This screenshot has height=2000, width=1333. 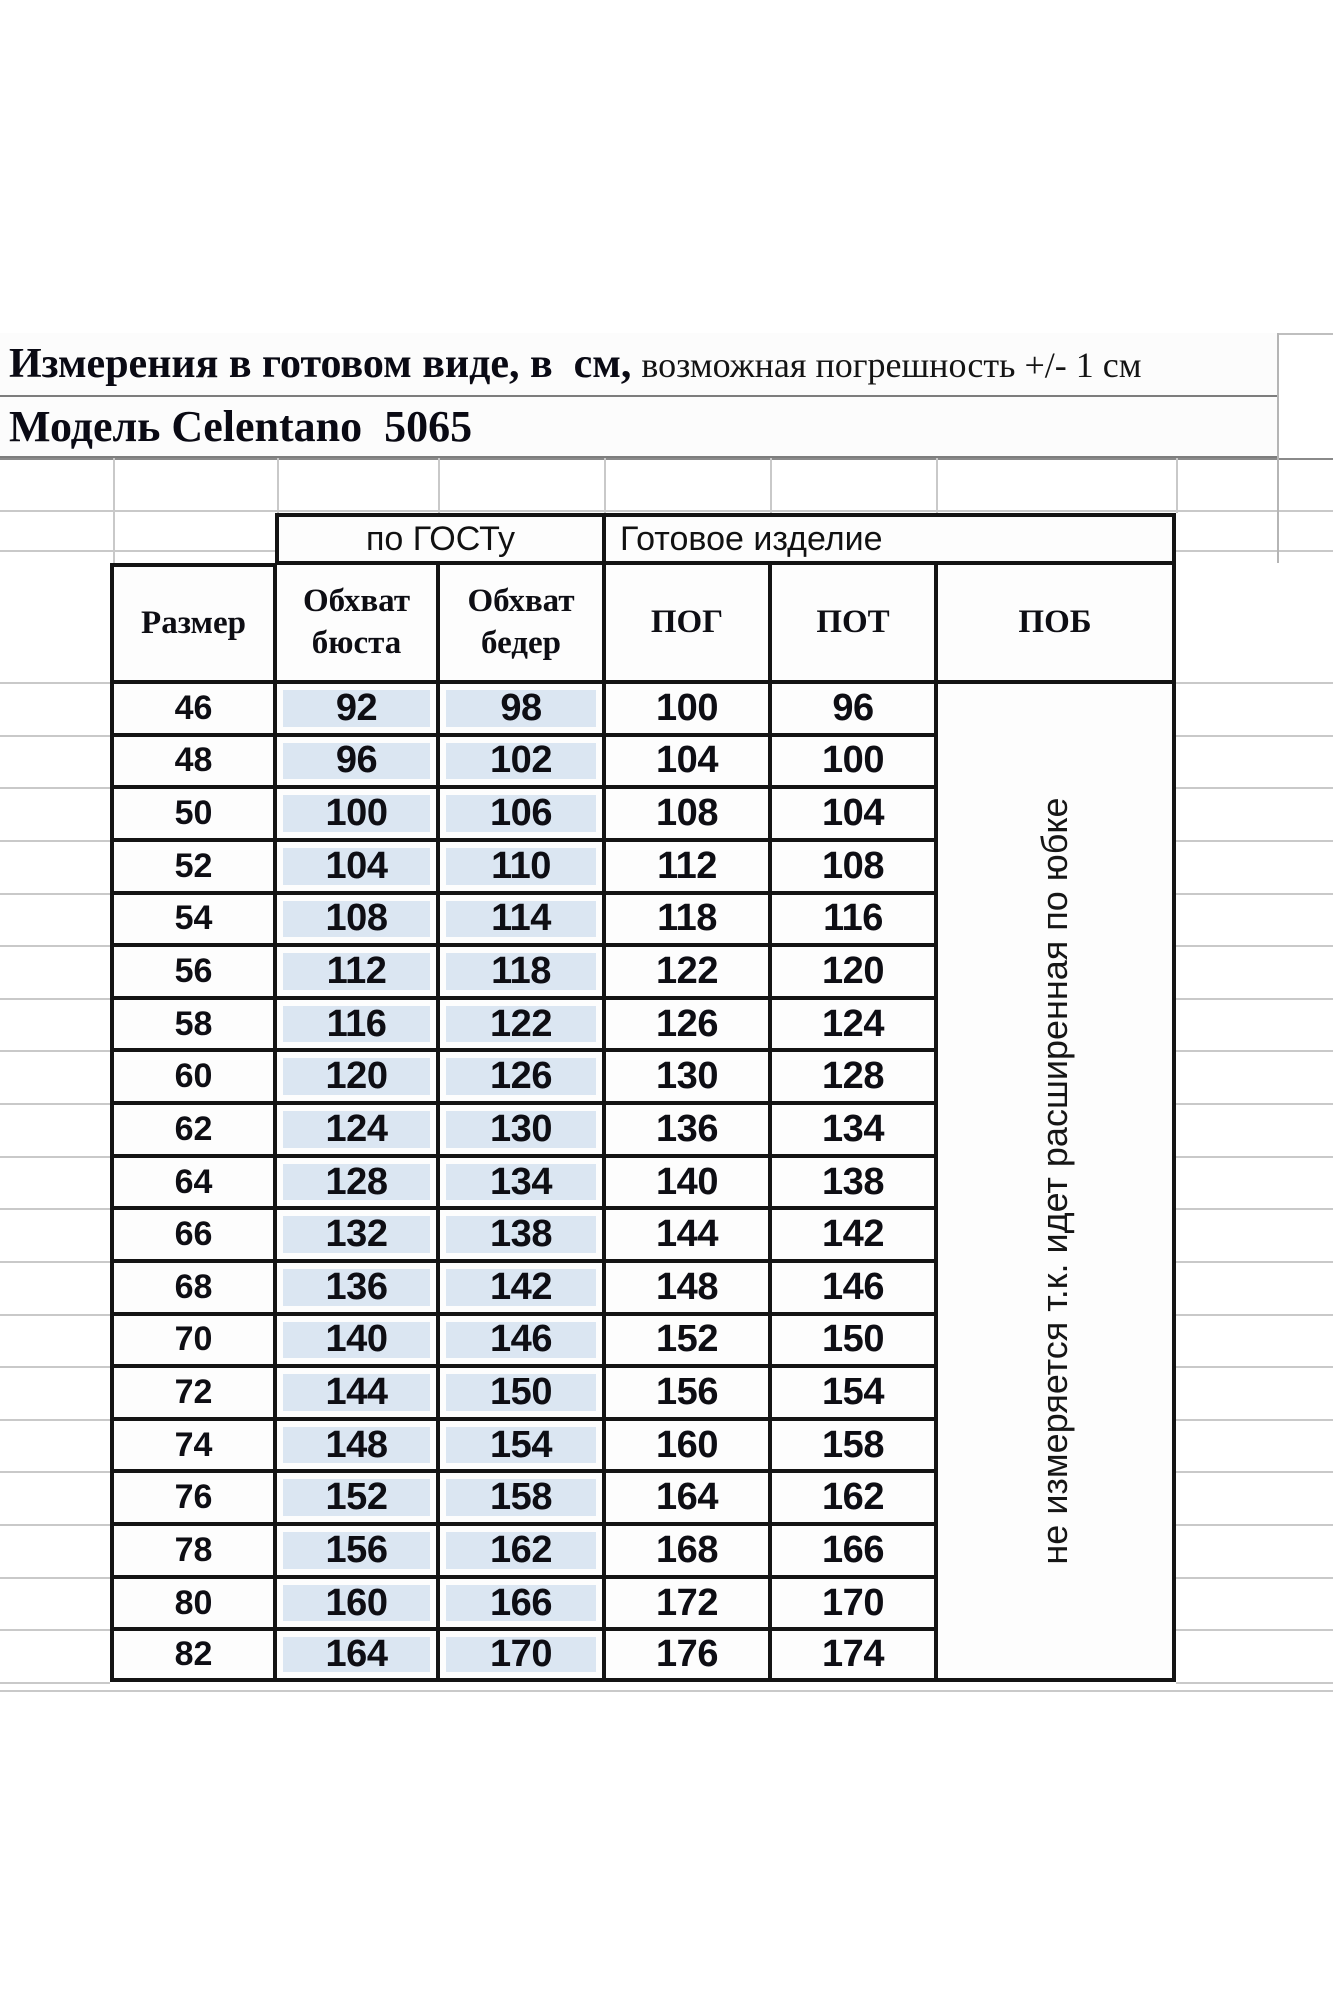 What do you see at coordinates (356, 1077) in the screenshot?
I see `cell-bust-60: 120` at bounding box center [356, 1077].